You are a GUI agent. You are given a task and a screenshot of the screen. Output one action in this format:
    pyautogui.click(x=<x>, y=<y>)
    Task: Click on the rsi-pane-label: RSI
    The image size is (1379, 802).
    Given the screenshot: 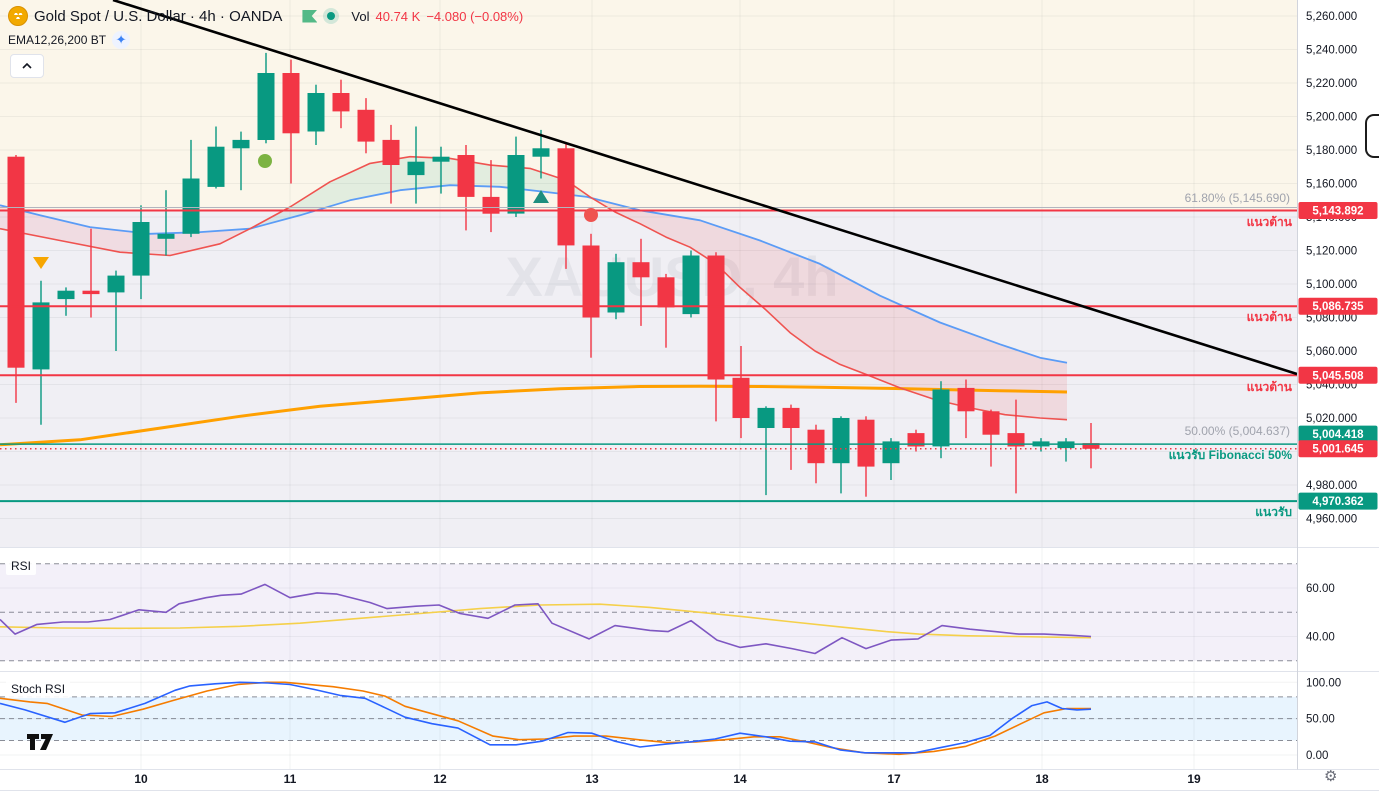 What is the action you would take?
    pyautogui.click(x=21, y=566)
    